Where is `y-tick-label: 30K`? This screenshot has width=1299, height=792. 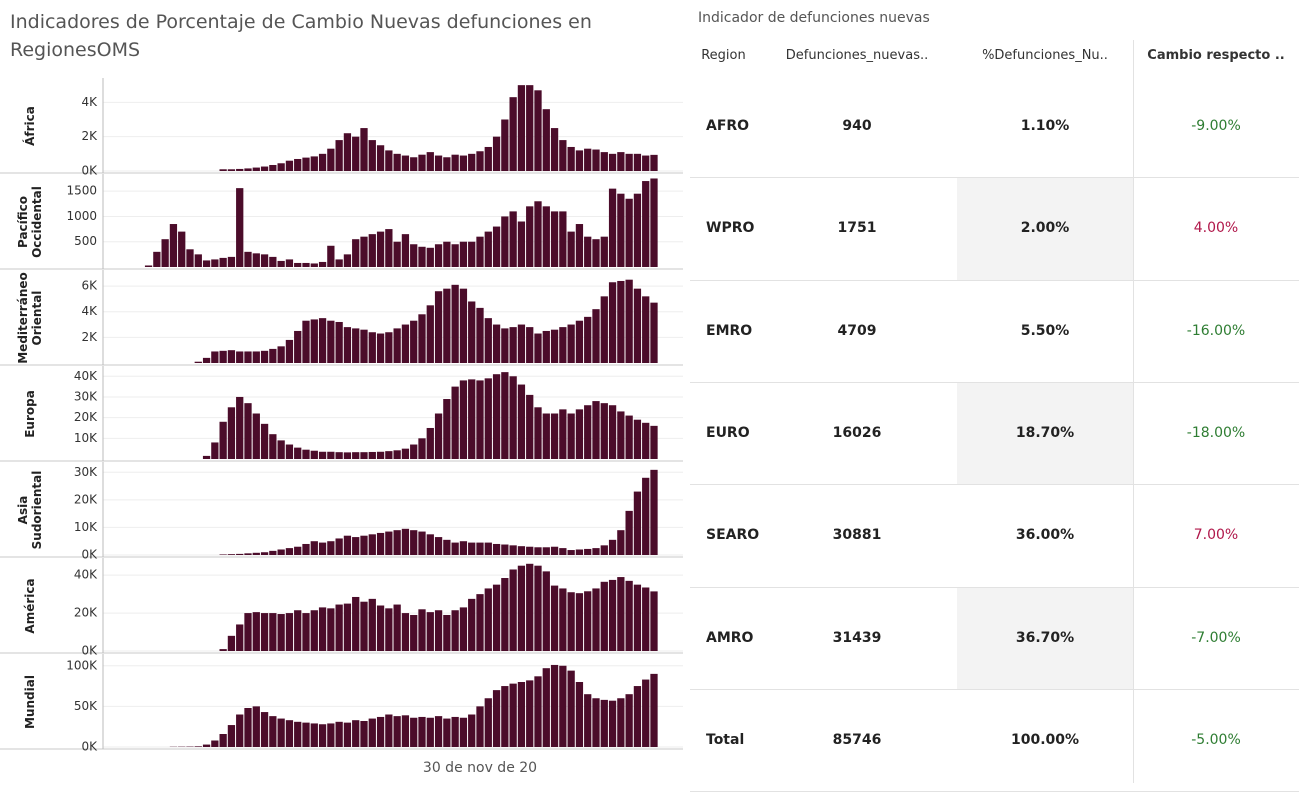 y-tick-label: 30K is located at coordinates (86, 472).